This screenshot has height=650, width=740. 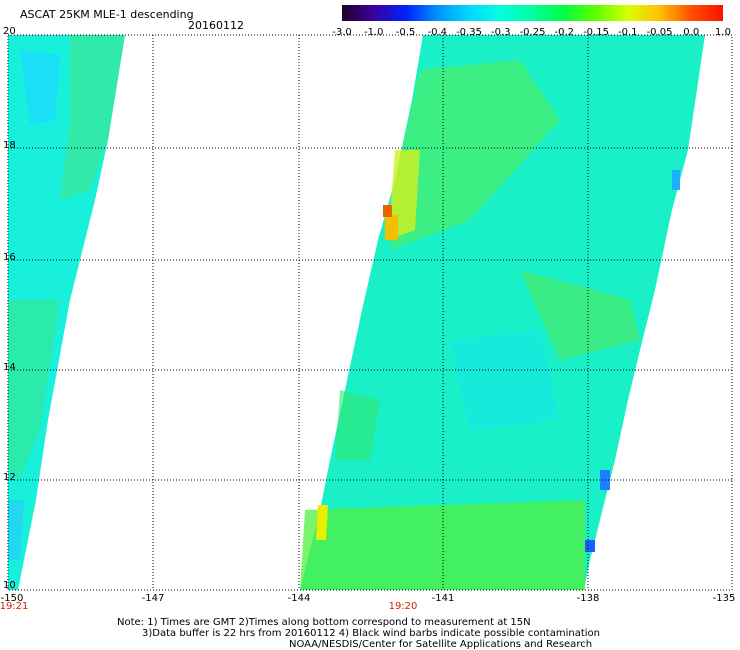 I want to click on colorbar-label: -3.0, so click(x=342, y=32).